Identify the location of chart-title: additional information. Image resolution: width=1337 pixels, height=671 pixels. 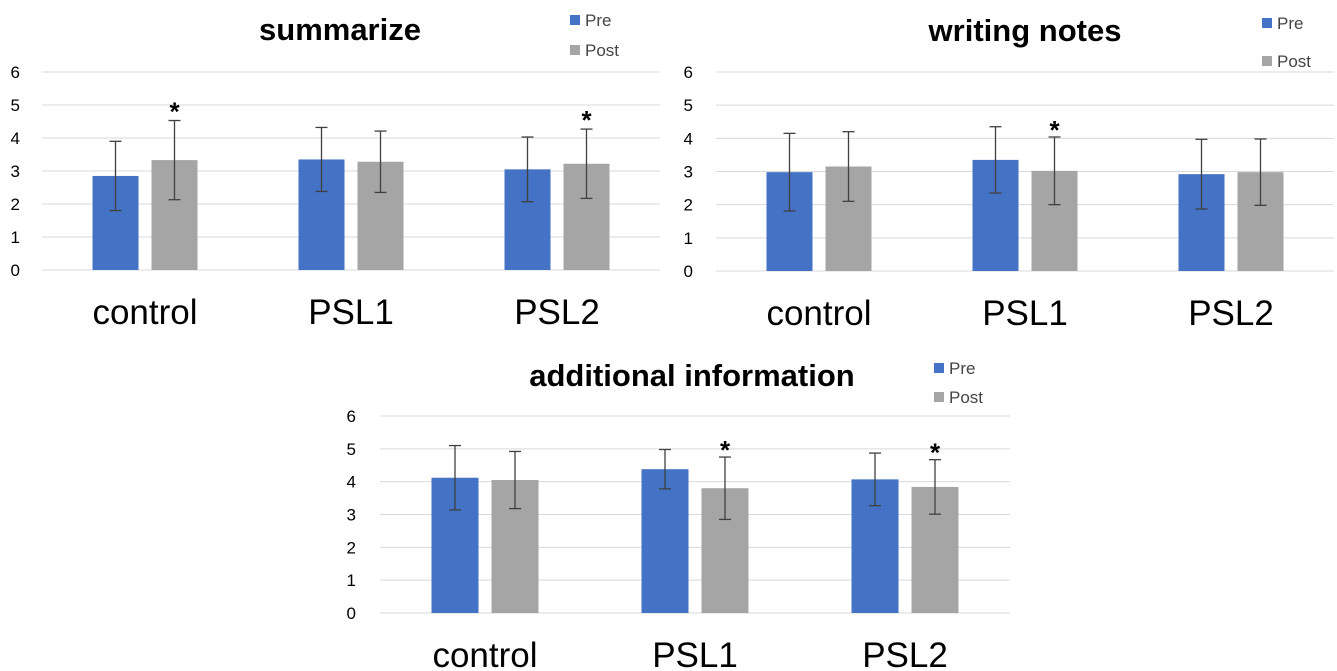
(692, 375).